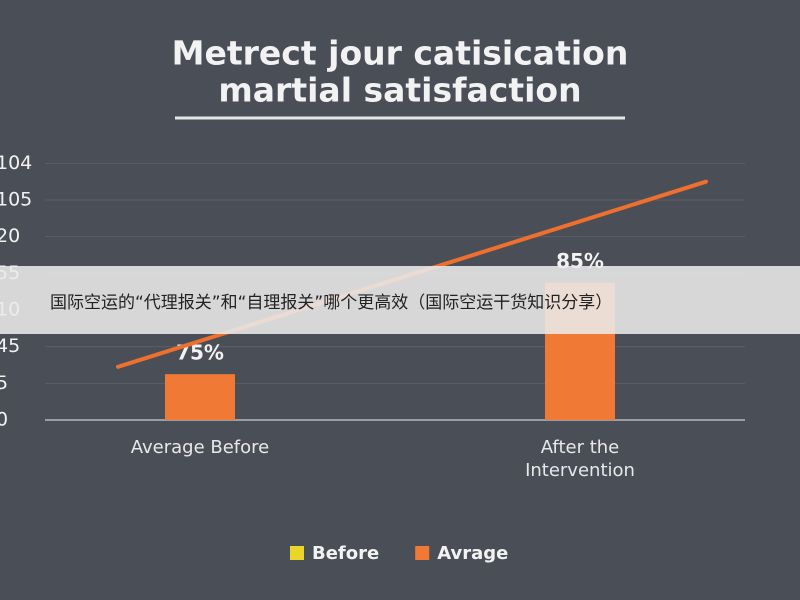 The image size is (800, 600). I want to click on chart-title: martial satisfaction, so click(399, 90).